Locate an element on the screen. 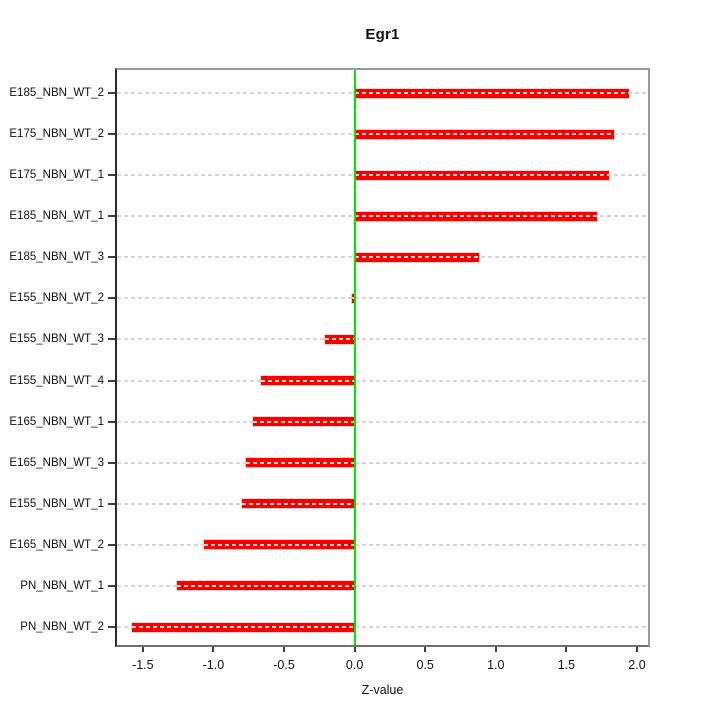  x-tick-label: 0.5 is located at coordinates (425, 665).